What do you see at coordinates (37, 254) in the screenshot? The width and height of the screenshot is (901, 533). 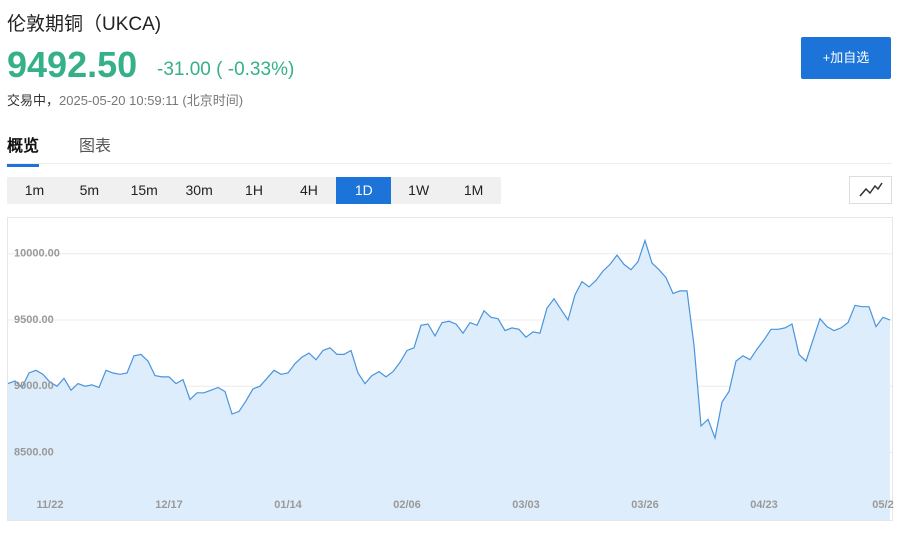 I see `y-tick-label: 10000.00` at bounding box center [37, 254].